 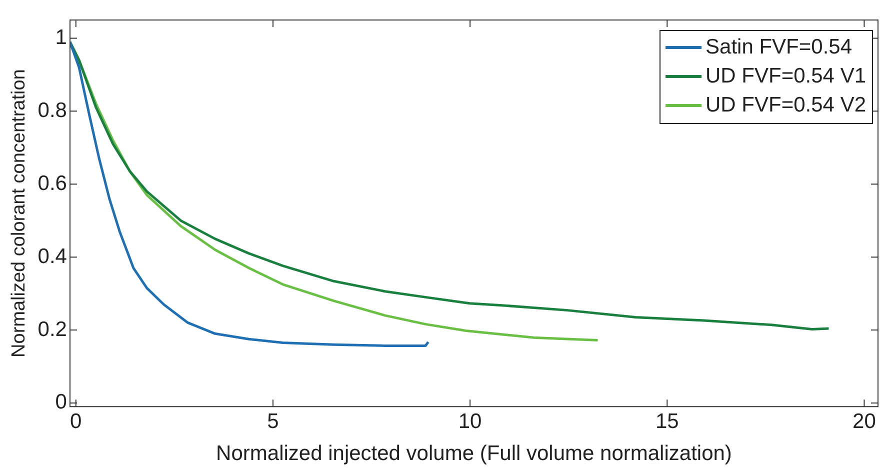 What do you see at coordinates (786, 76) in the screenshot?
I see `legend-label: UD FVF=0.54 V1` at bounding box center [786, 76].